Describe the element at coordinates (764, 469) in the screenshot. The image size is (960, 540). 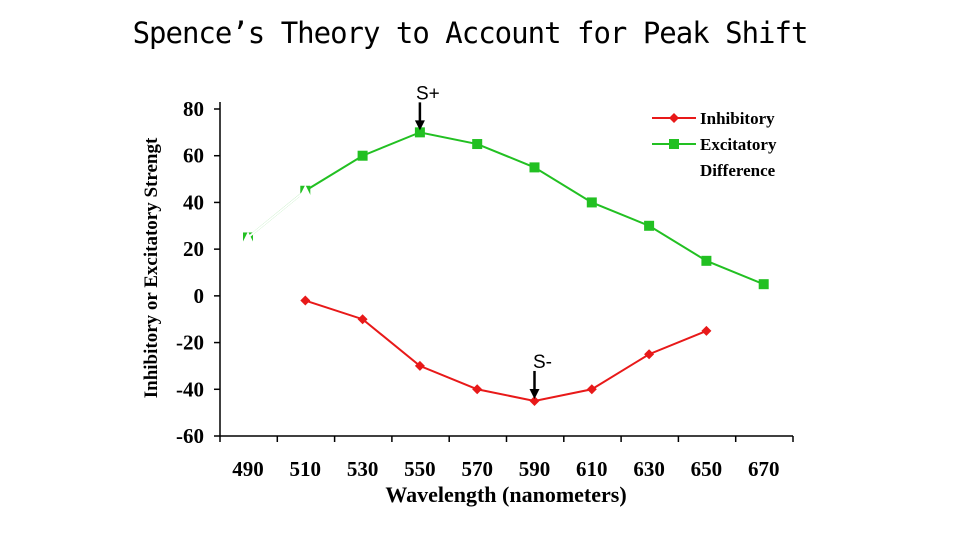
I see `x-tick-label: 670` at that location.